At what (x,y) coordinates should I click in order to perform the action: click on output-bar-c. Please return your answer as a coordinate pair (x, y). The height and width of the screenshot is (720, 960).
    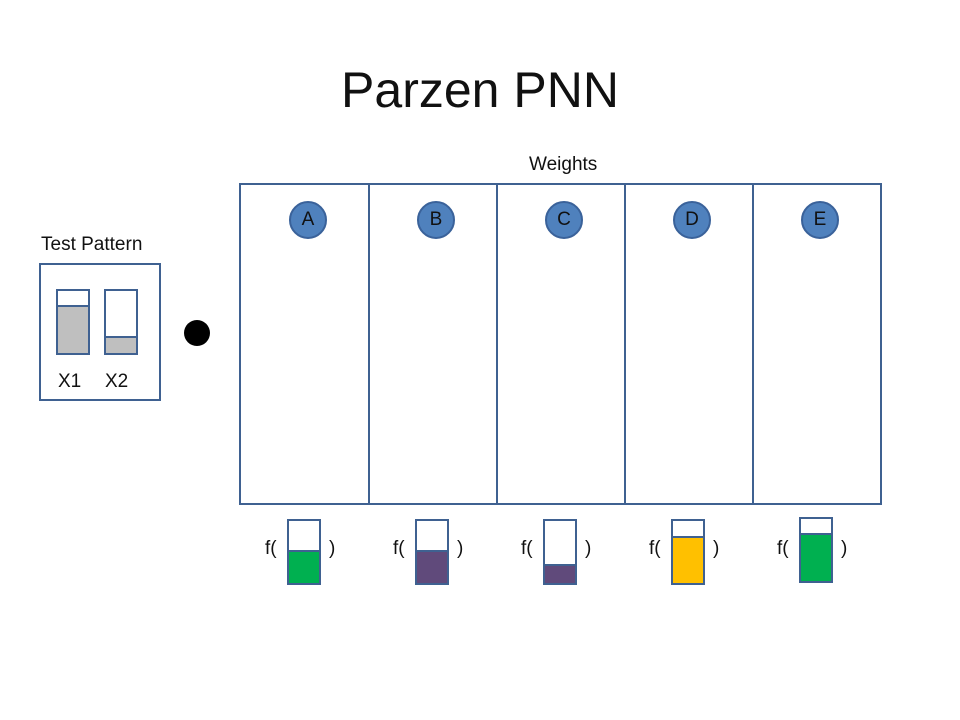
    Looking at the image, I should click on (560, 552).